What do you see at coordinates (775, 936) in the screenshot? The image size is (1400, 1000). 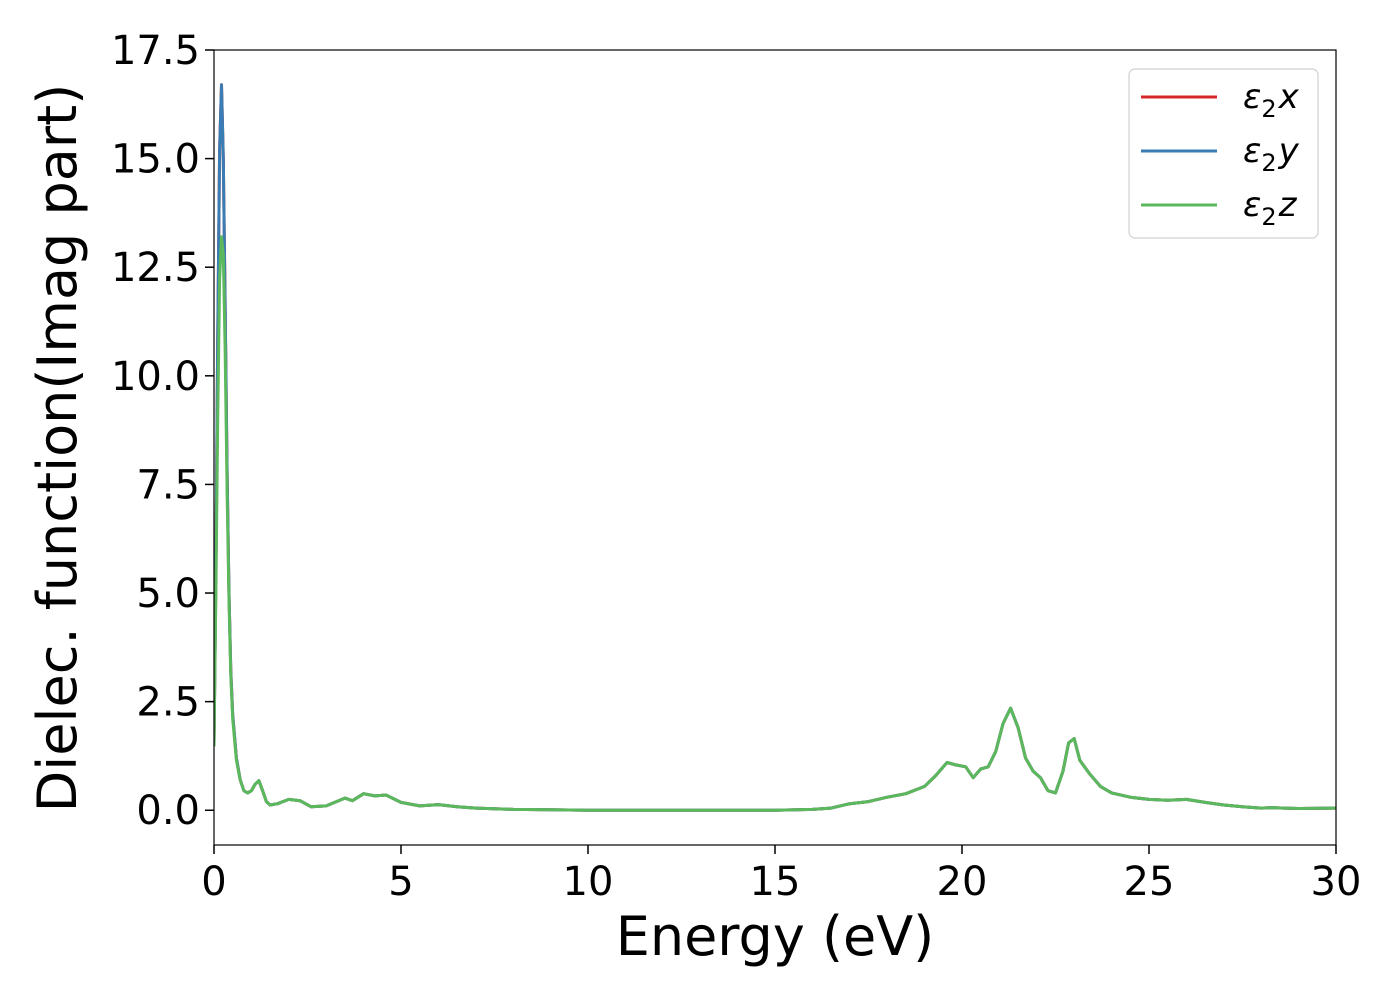 I see `x-axis-title: Energy (eV)` at bounding box center [775, 936].